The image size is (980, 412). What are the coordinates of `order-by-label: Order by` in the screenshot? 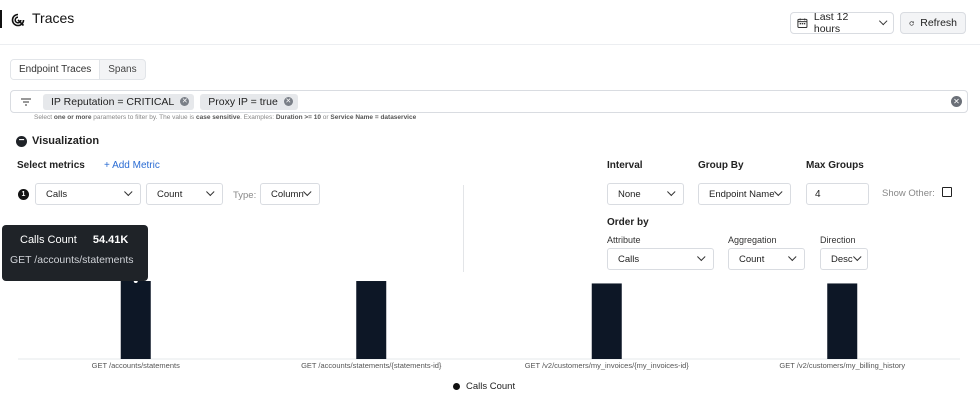 It's located at (628, 222).